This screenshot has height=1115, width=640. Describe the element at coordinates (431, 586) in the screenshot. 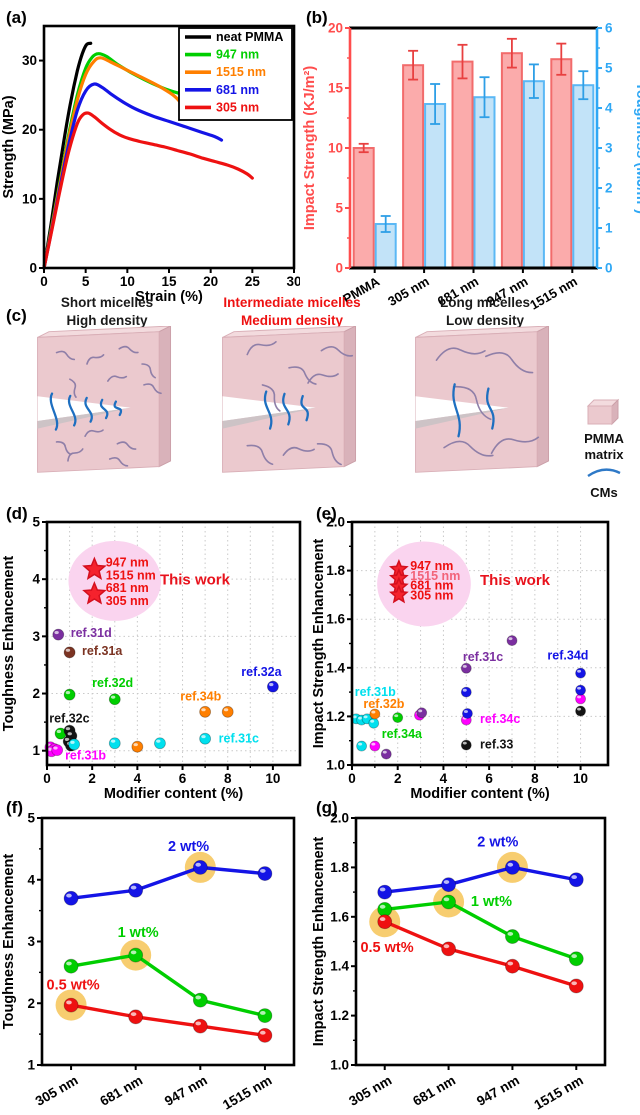

I see `svg-text: 681 nm` at that location.